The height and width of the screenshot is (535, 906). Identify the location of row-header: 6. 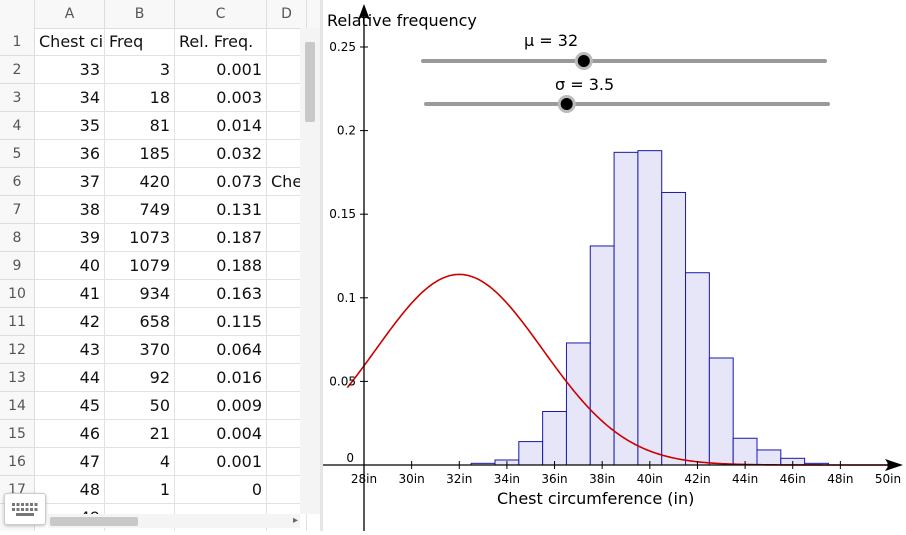
(17, 182).